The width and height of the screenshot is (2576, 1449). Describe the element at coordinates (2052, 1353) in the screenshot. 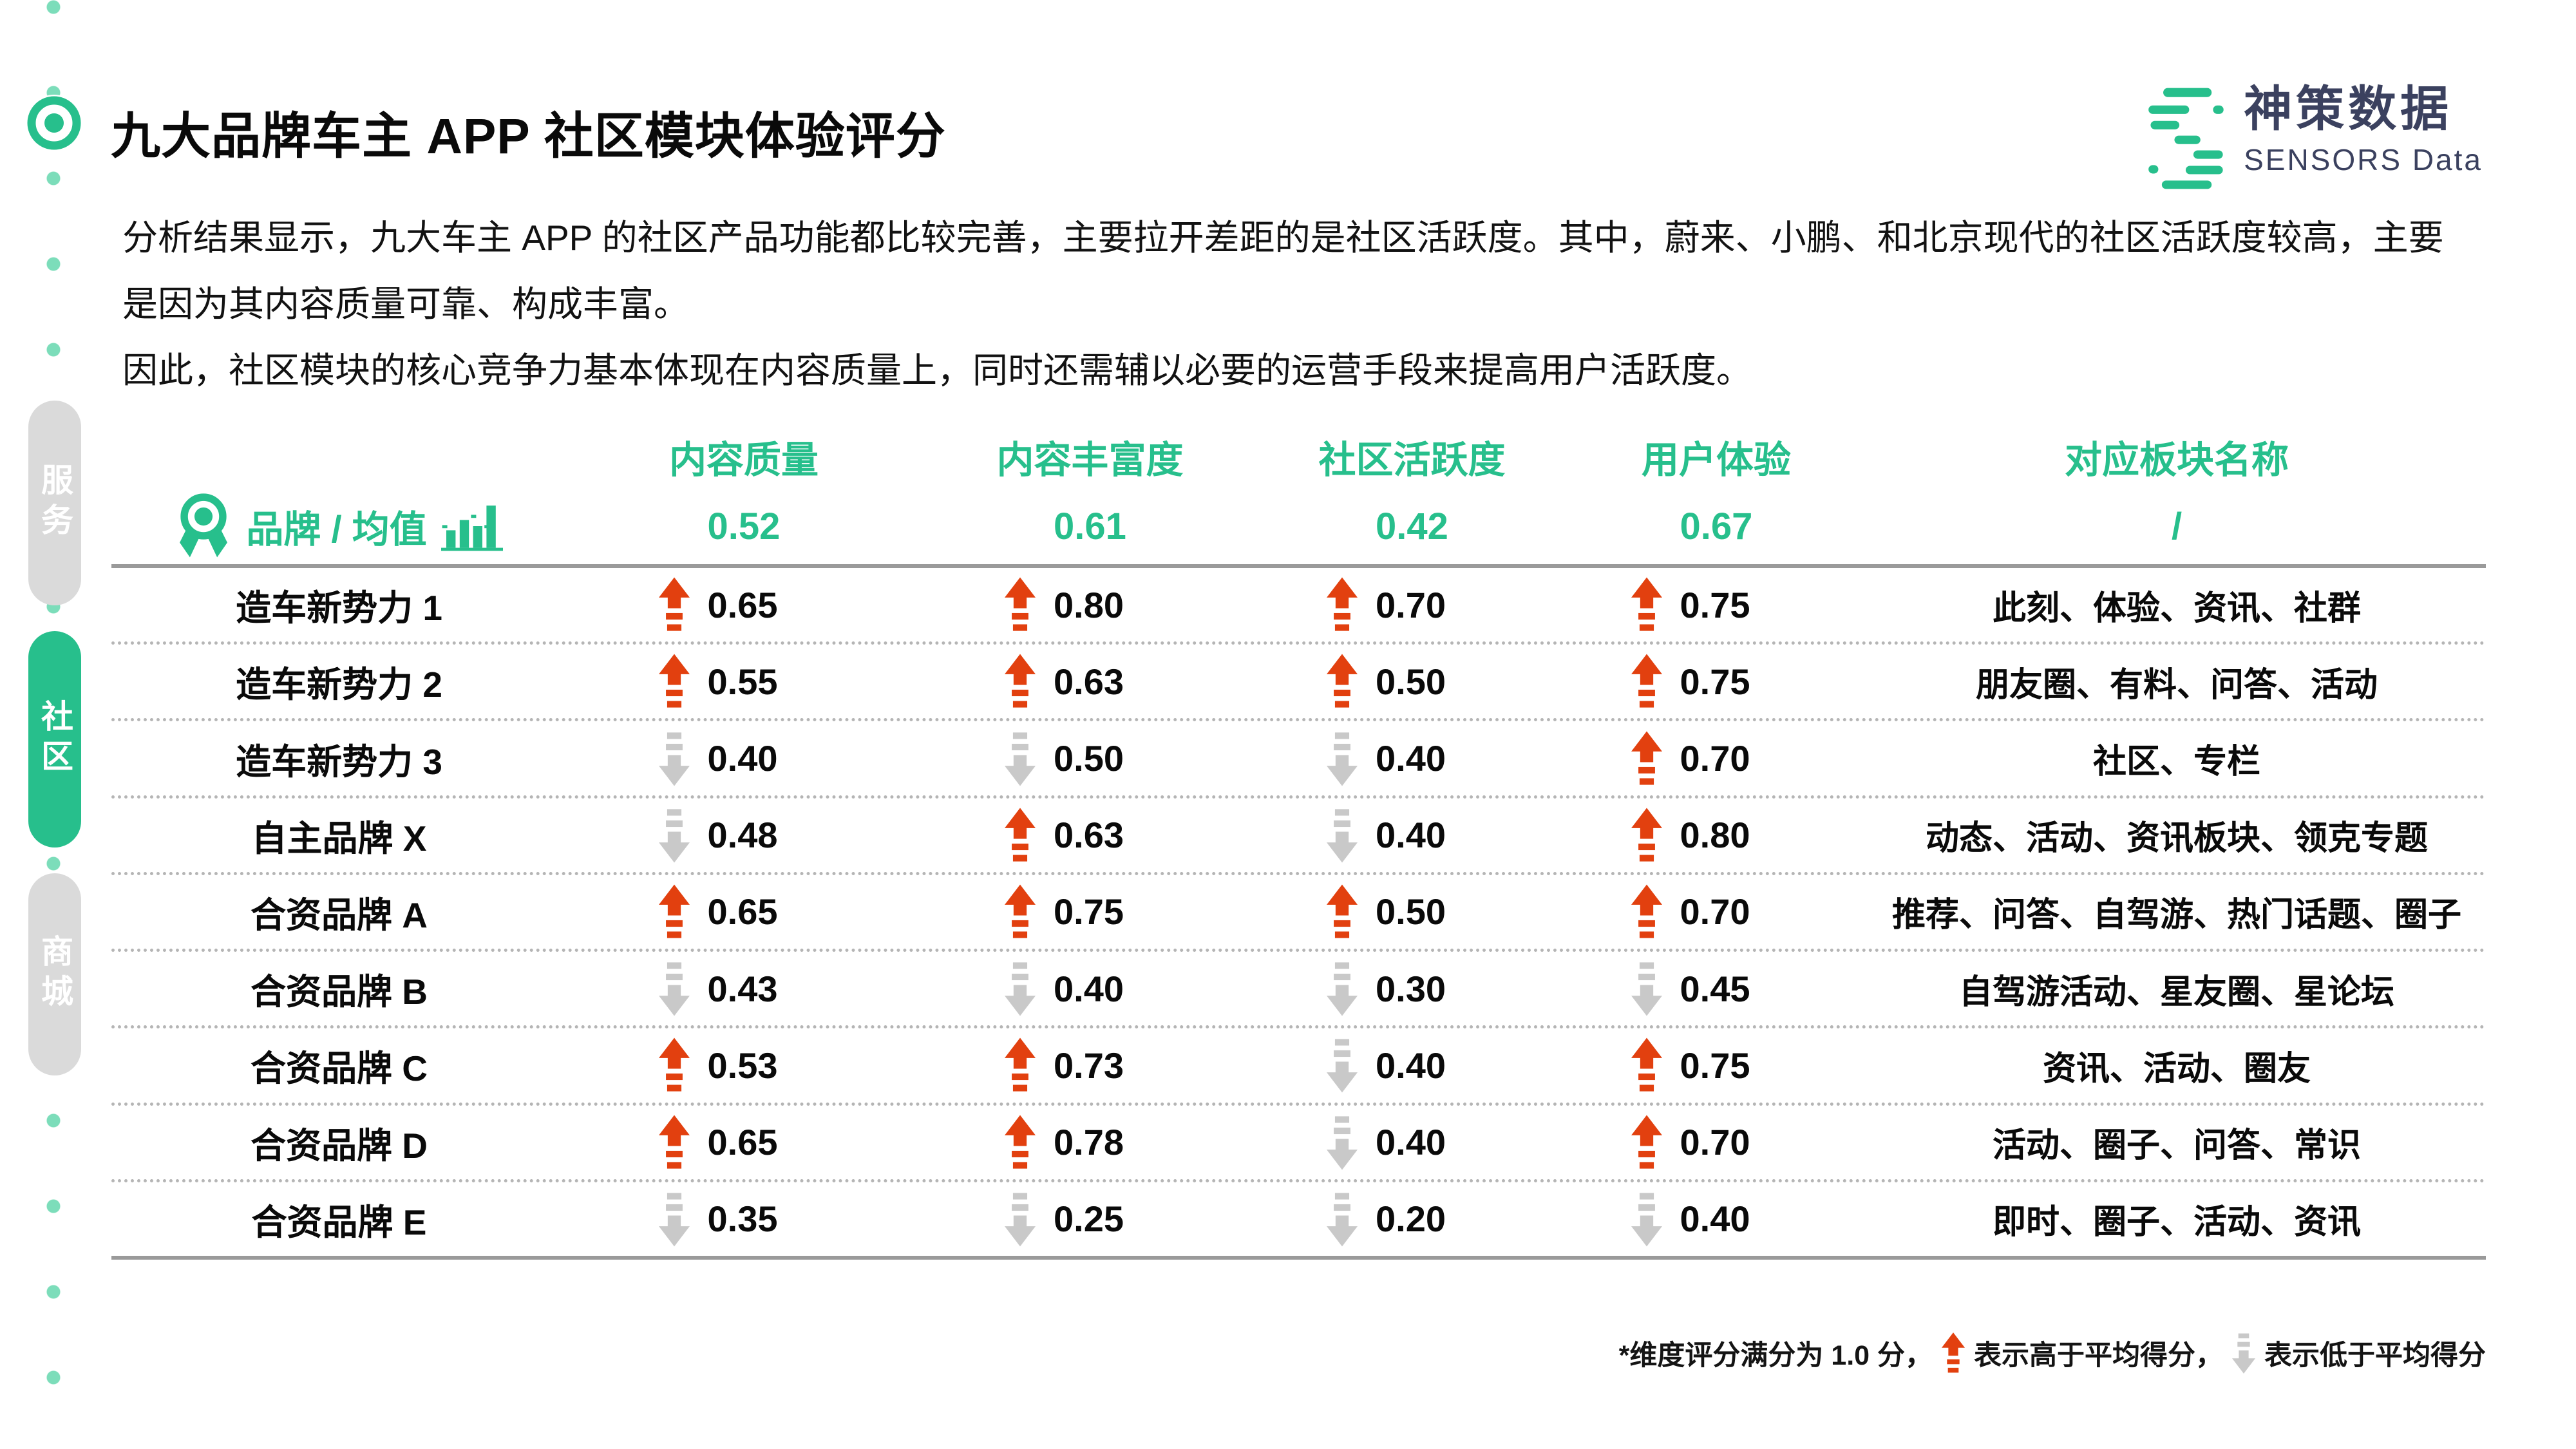

I see `footnote: *维度评分满分为 1.0 分， 表示高于平均得分， 表示低于平均得分` at that location.